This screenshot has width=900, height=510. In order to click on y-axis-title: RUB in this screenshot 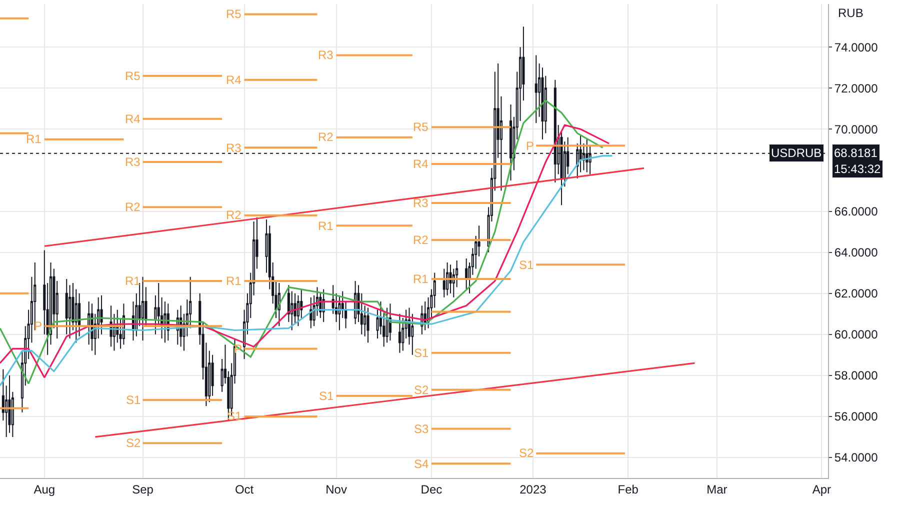, I will do `click(851, 13)`.